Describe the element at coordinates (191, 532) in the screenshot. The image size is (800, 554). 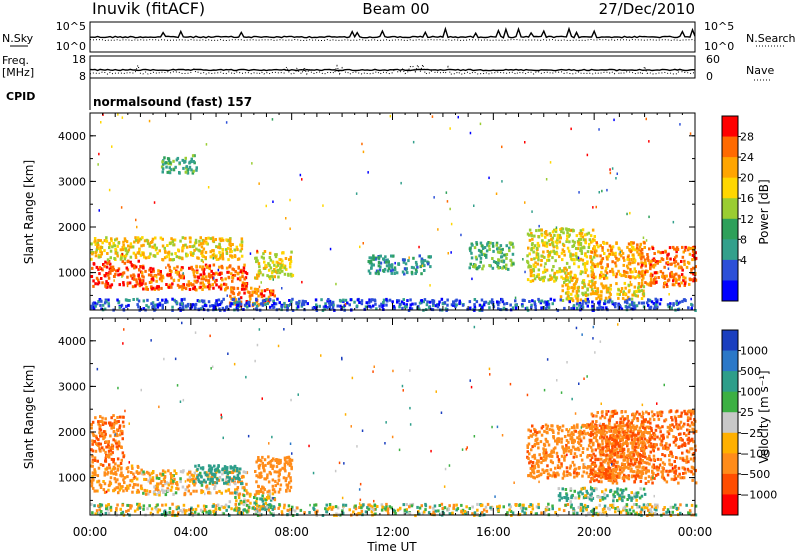
I see `x-tick-label: 04:00` at that location.